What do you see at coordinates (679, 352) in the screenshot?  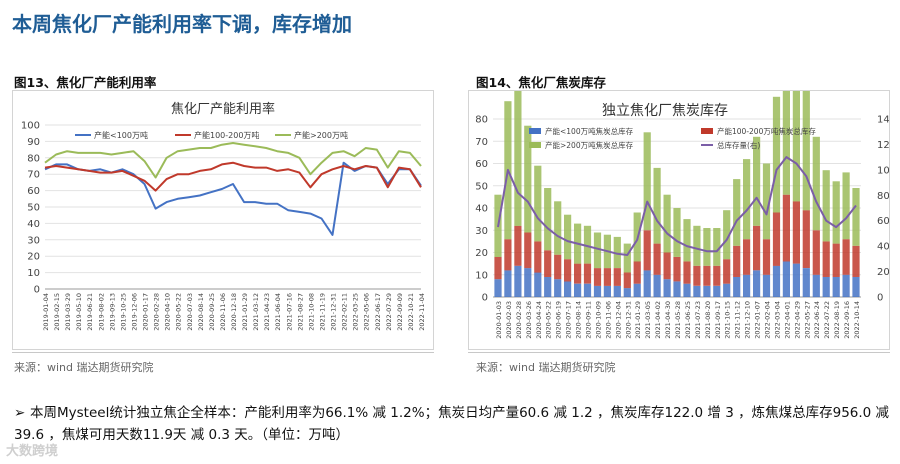 I see `right-divider` at bounding box center [679, 352].